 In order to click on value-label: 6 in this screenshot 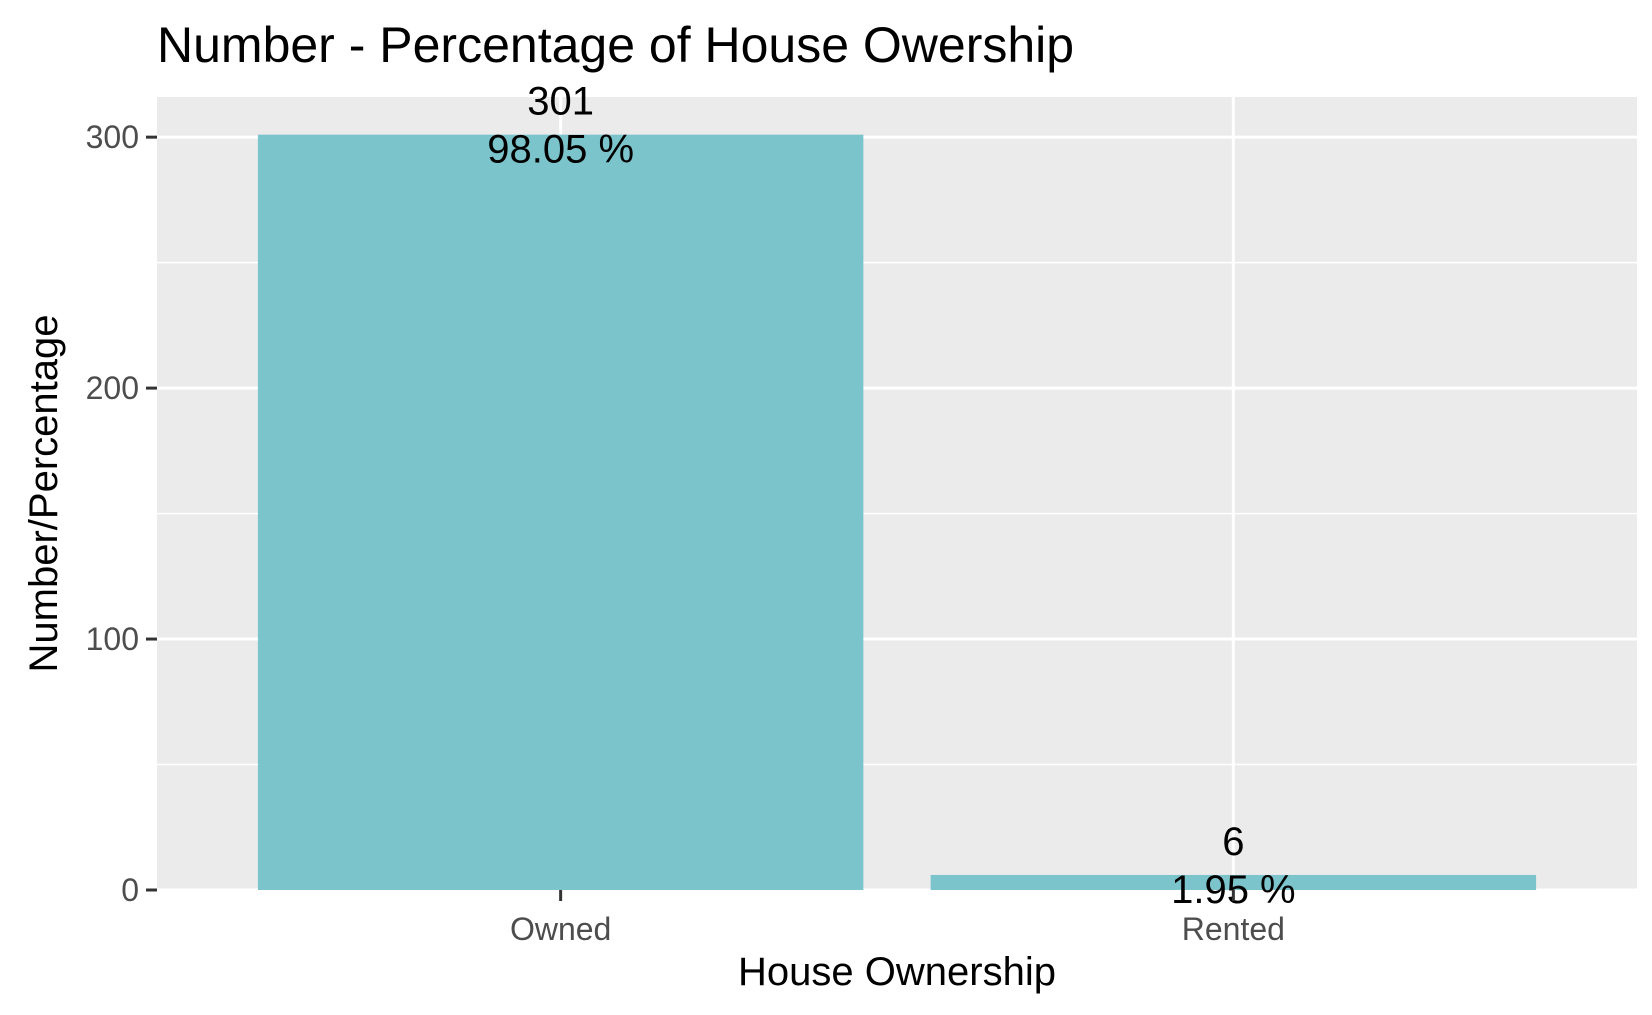, I will do `click(1233, 842)`.